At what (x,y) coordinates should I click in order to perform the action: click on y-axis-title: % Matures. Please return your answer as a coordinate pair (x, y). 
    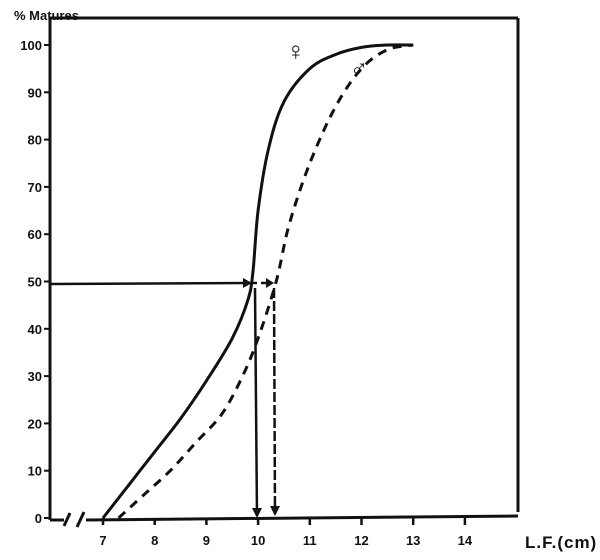
    Looking at the image, I should click on (46, 15).